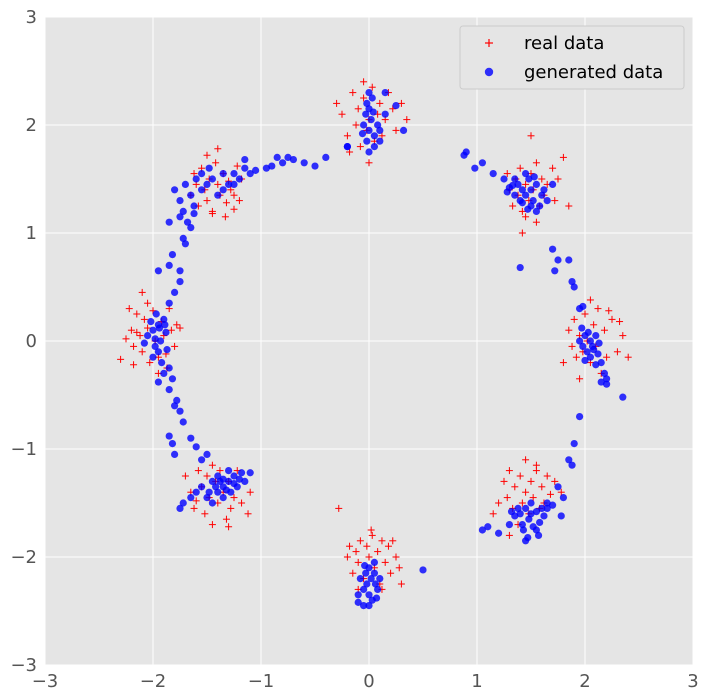  I want to click on x-tick-label: −2, so click(153, 681).